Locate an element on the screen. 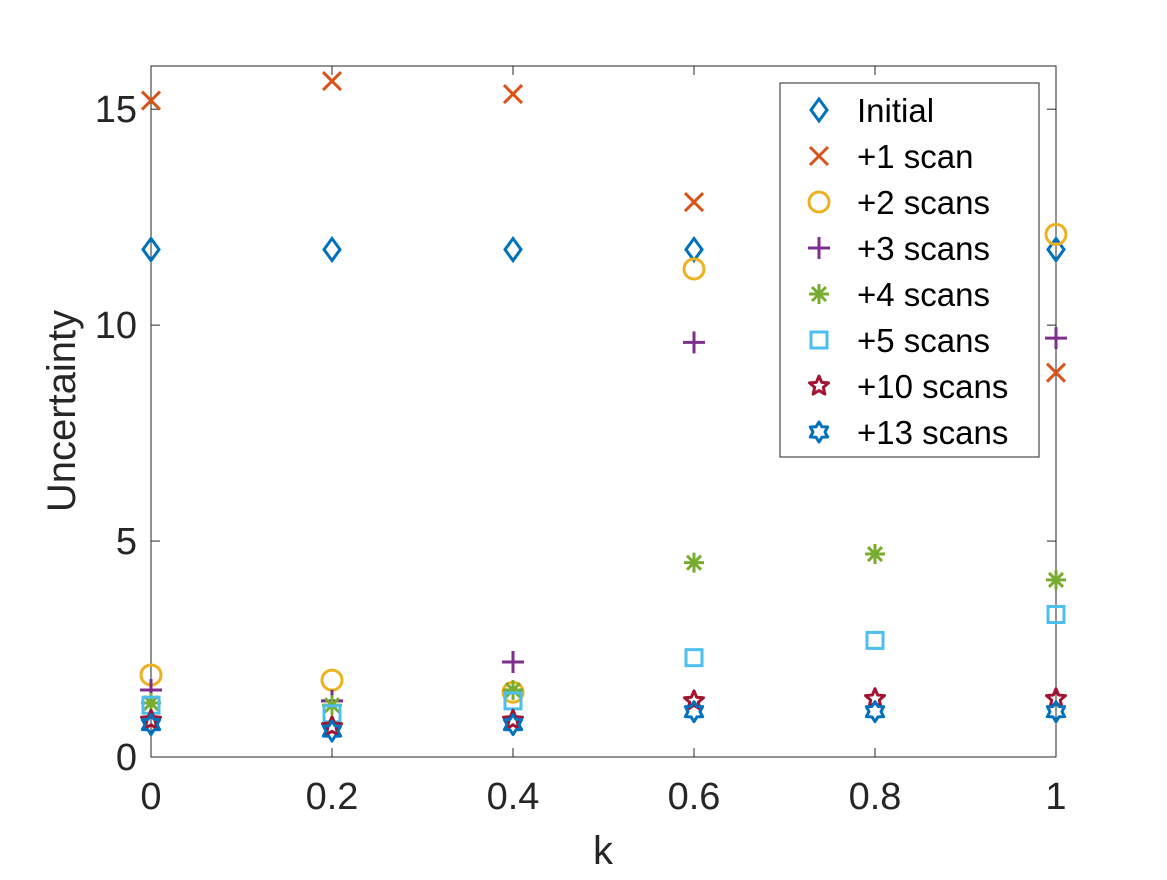 The image size is (1167, 880). legend-entry: +13 scans is located at coordinates (908, 432).